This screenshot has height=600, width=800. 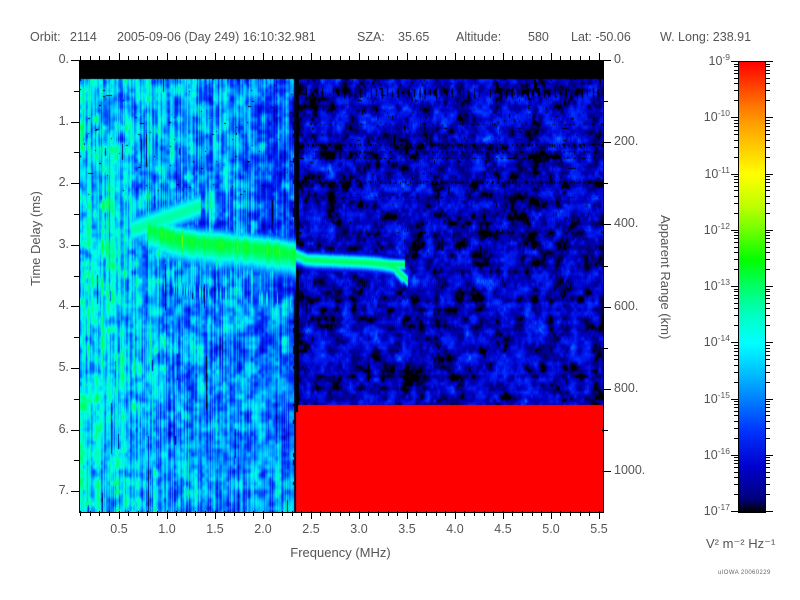 What do you see at coordinates (479, 37) in the screenshot?
I see `altitude-label: Altitude:` at bounding box center [479, 37].